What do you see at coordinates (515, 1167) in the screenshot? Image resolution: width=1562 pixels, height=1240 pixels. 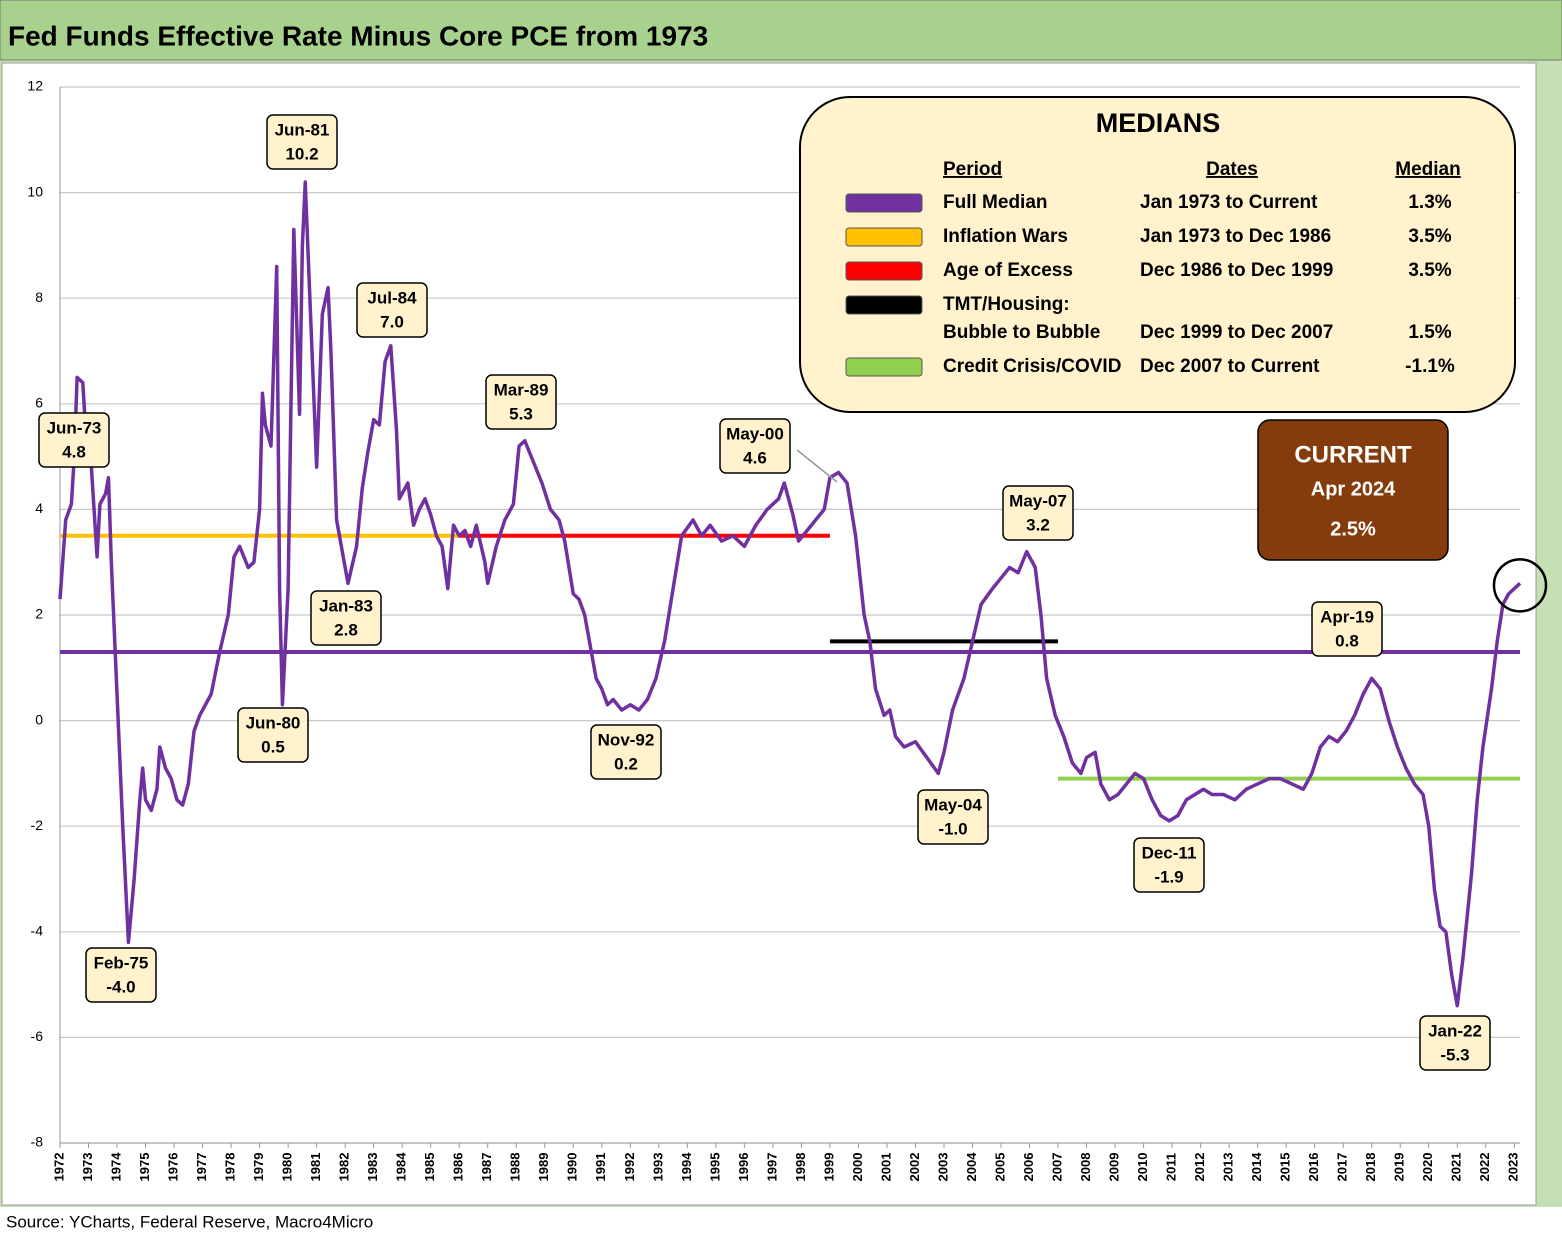 I see `x-tick-label: 1988` at bounding box center [515, 1167].